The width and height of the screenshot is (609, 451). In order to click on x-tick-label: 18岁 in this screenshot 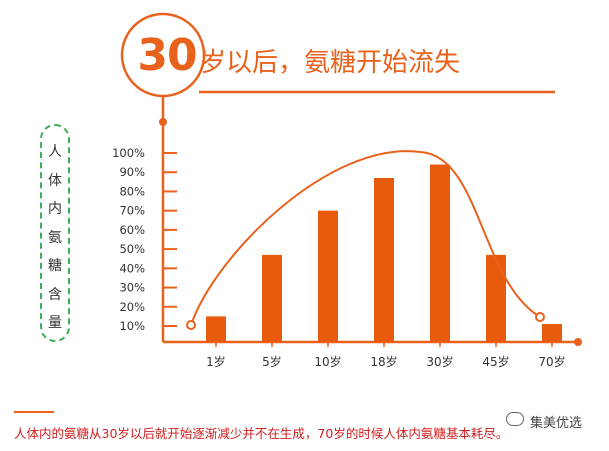, I will do `click(383, 361)`.